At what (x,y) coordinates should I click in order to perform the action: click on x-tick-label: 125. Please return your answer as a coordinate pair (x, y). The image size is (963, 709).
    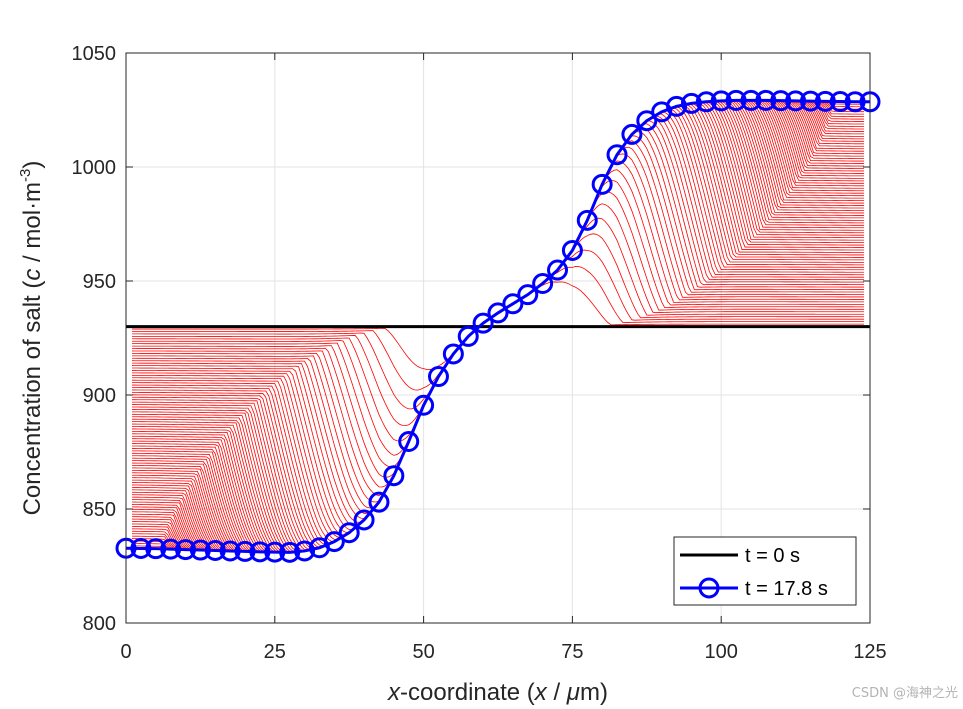
    Looking at the image, I should click on (869, 652).